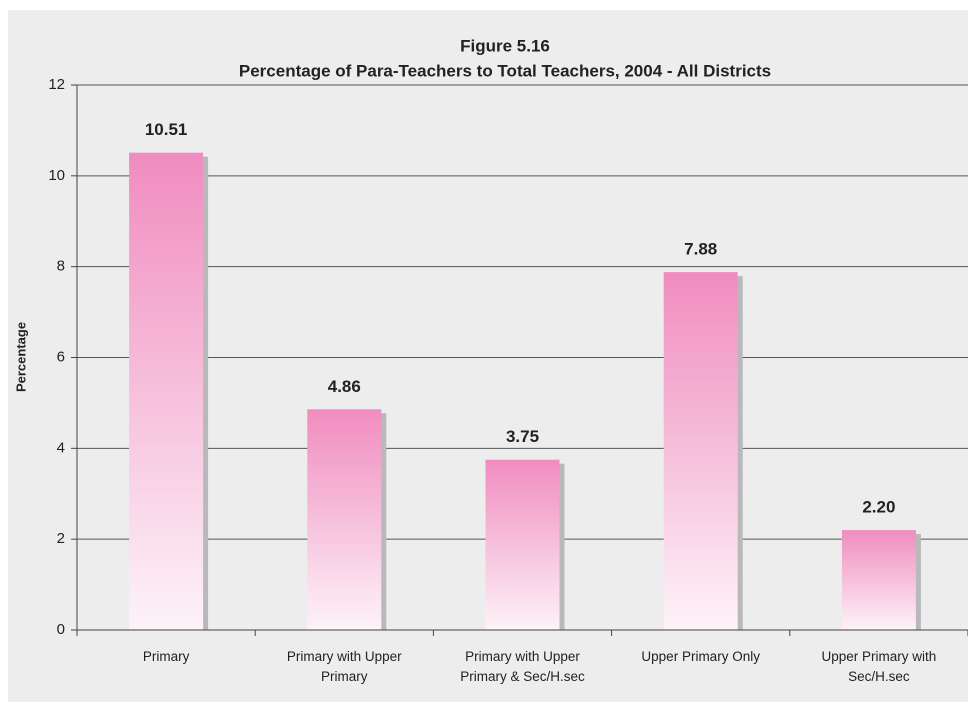  I want to click on value-label: 10.51, so click(166, 129).